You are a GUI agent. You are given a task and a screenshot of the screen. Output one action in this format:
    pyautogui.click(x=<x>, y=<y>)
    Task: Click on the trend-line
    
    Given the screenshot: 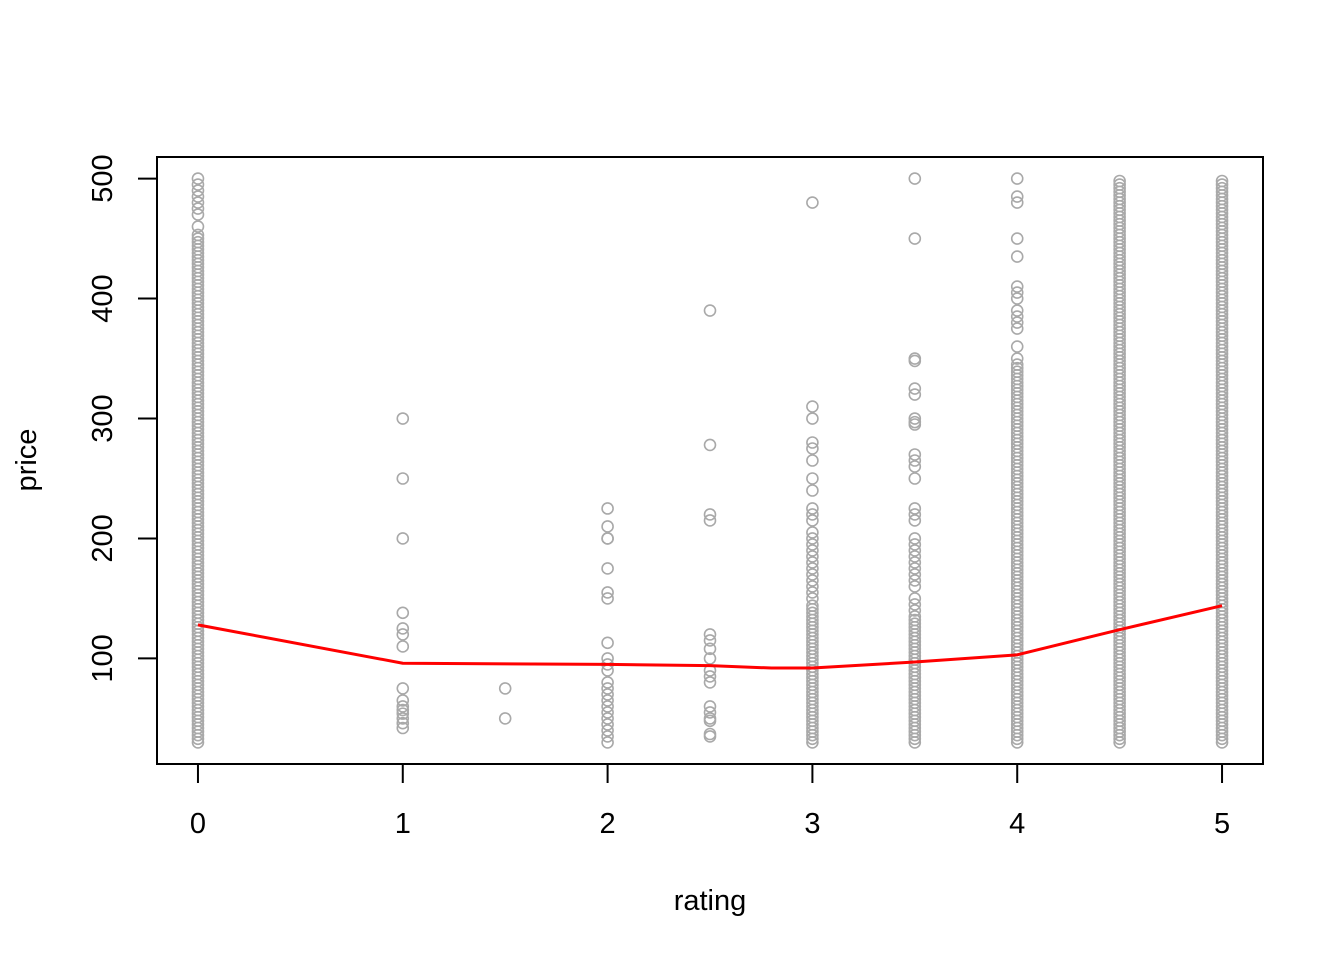 What is the action you would take?
    pyautogui.click(x=710, y=637)
    